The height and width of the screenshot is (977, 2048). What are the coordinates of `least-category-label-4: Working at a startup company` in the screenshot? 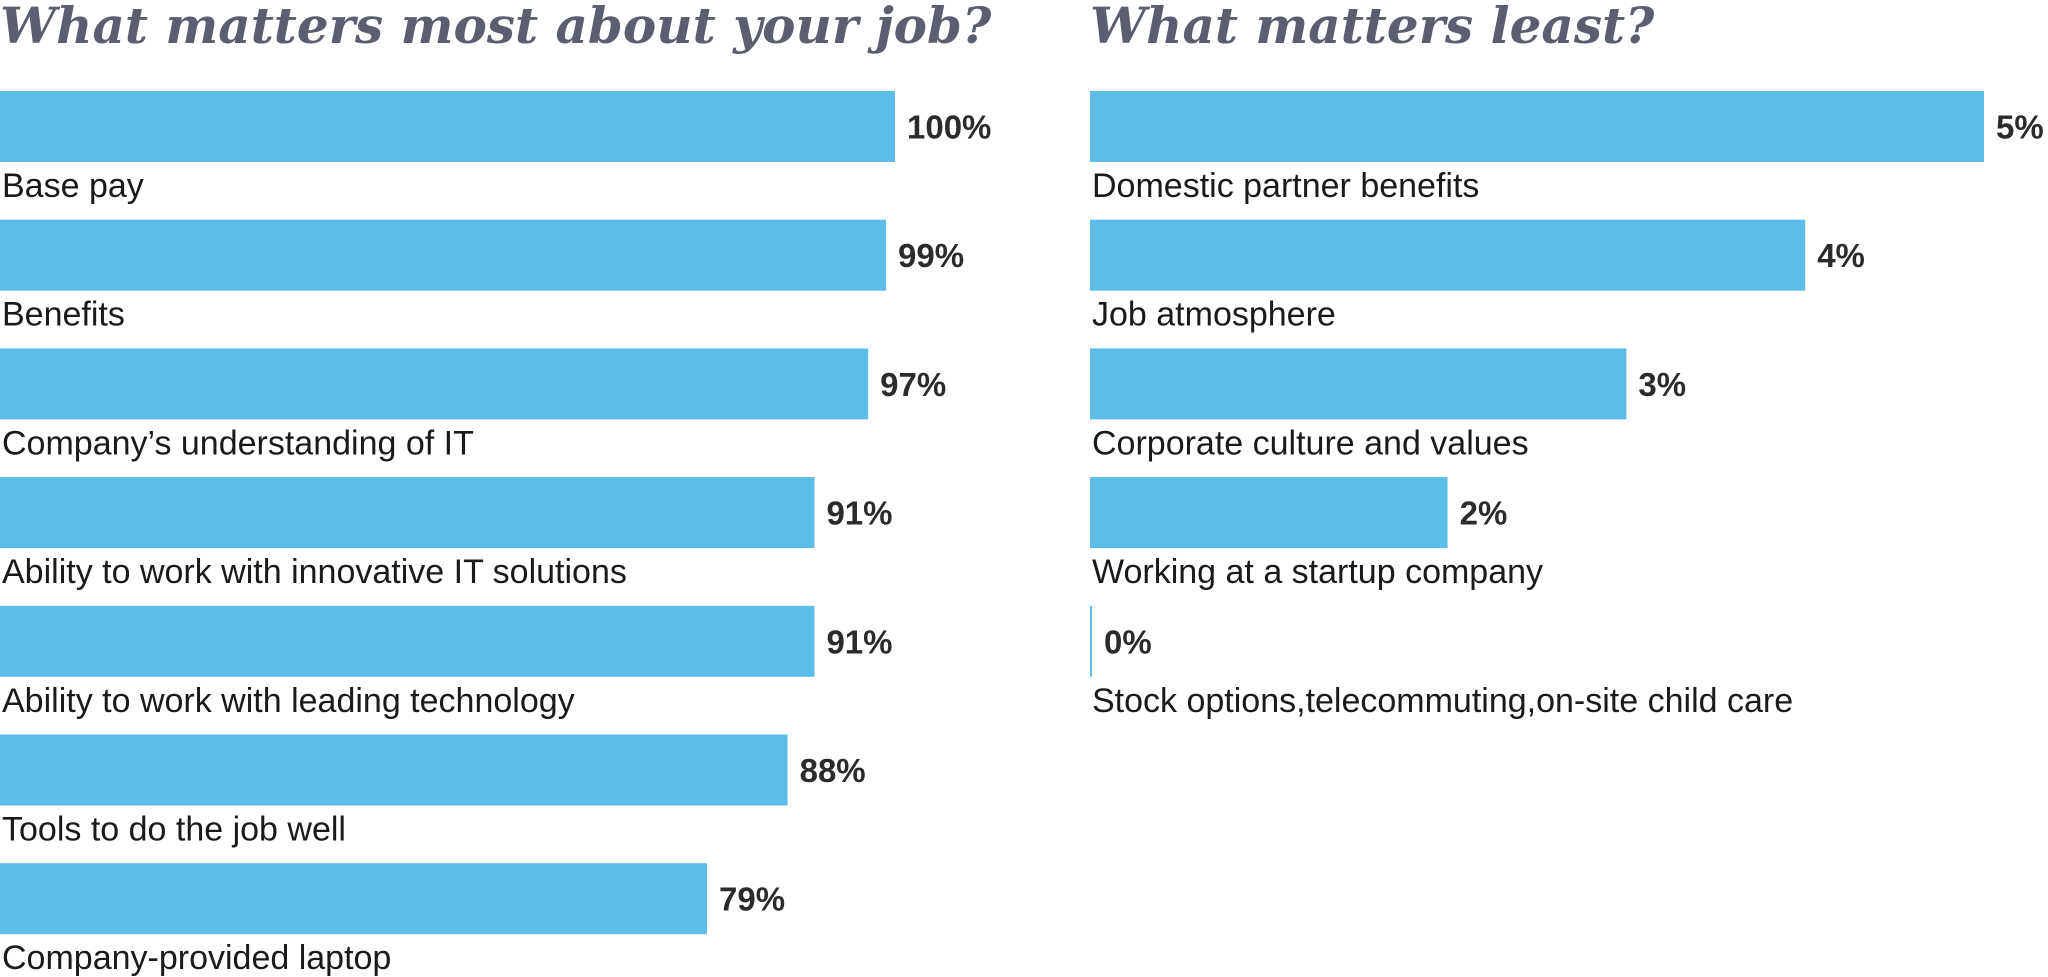 It's located at (1317, 572).